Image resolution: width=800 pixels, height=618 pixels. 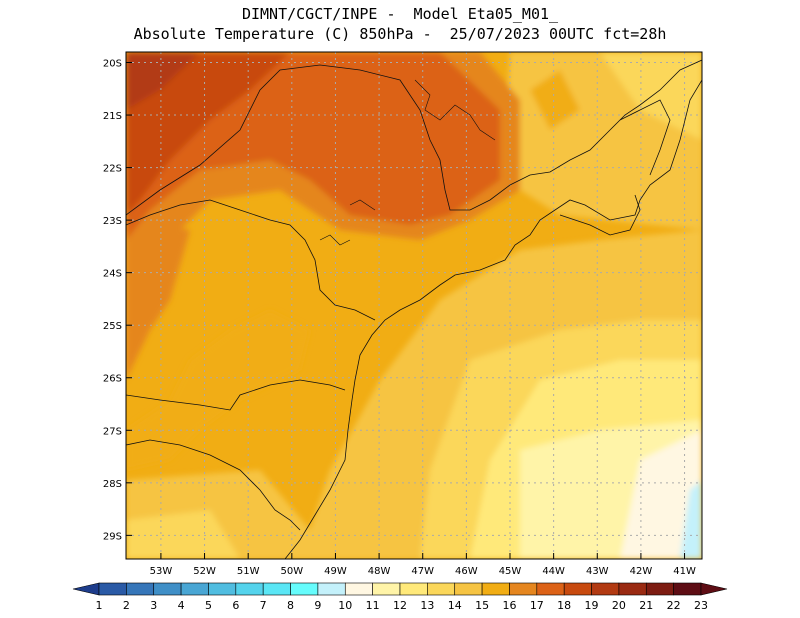 I want to click on colorbar-label: 1, so click(x=99, y=605).